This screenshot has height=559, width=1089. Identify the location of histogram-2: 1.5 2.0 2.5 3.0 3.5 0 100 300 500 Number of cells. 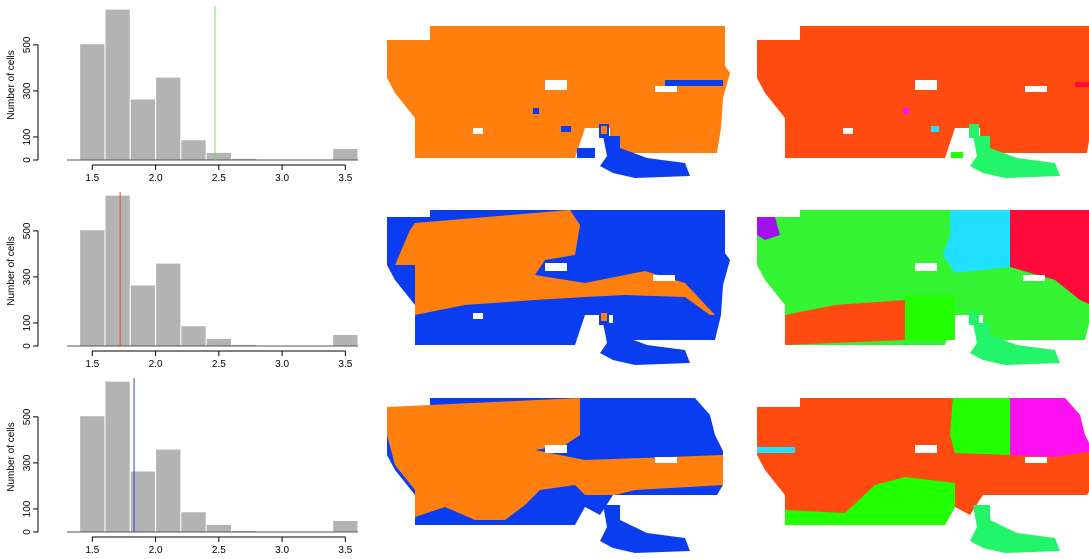
(182, 281).